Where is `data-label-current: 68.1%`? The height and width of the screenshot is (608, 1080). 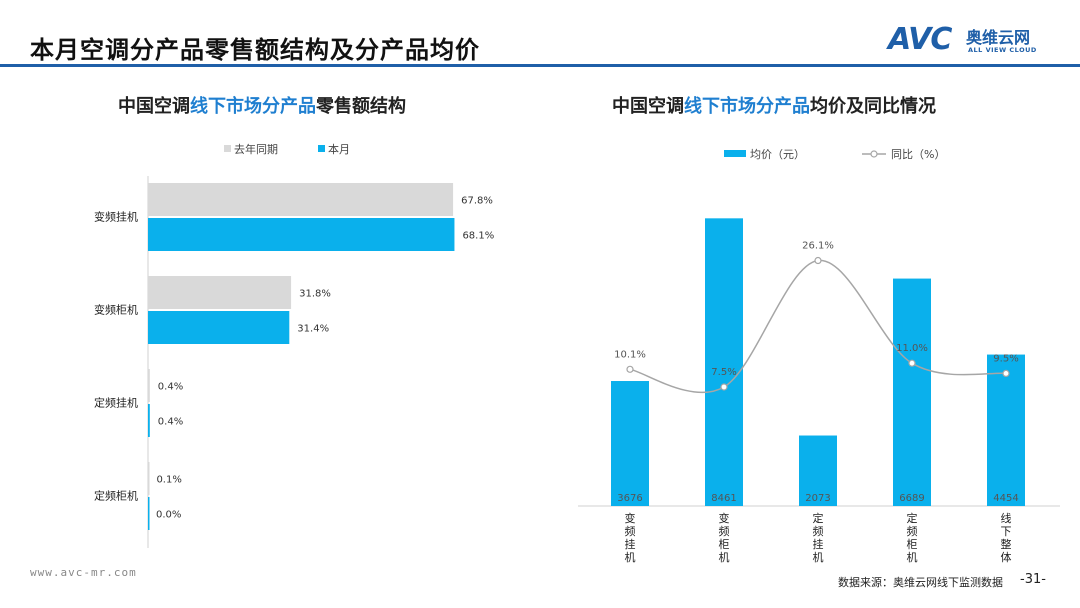 data-label-current: 68.1% is located at coordinates (478, 236).